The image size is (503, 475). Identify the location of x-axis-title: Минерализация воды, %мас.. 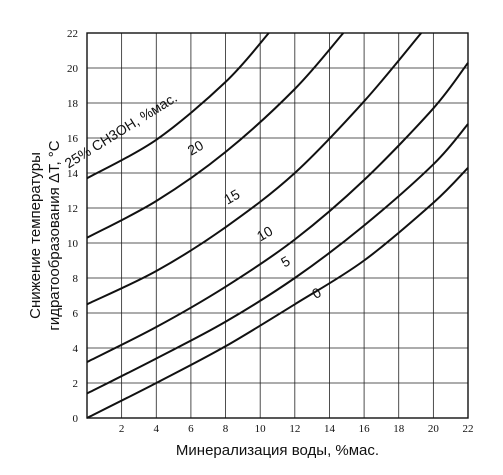
(277, 450).